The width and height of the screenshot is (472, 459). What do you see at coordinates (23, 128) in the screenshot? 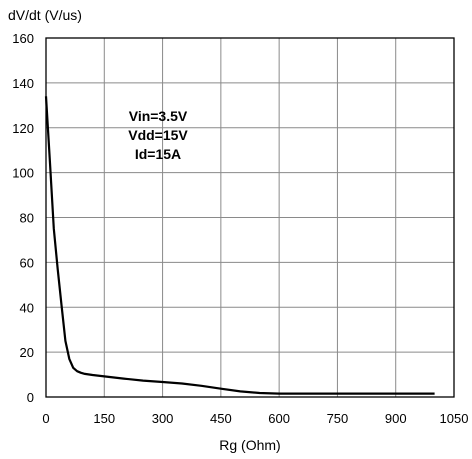
I see `y-tick-label: 120` at bounding box center [23, 128].